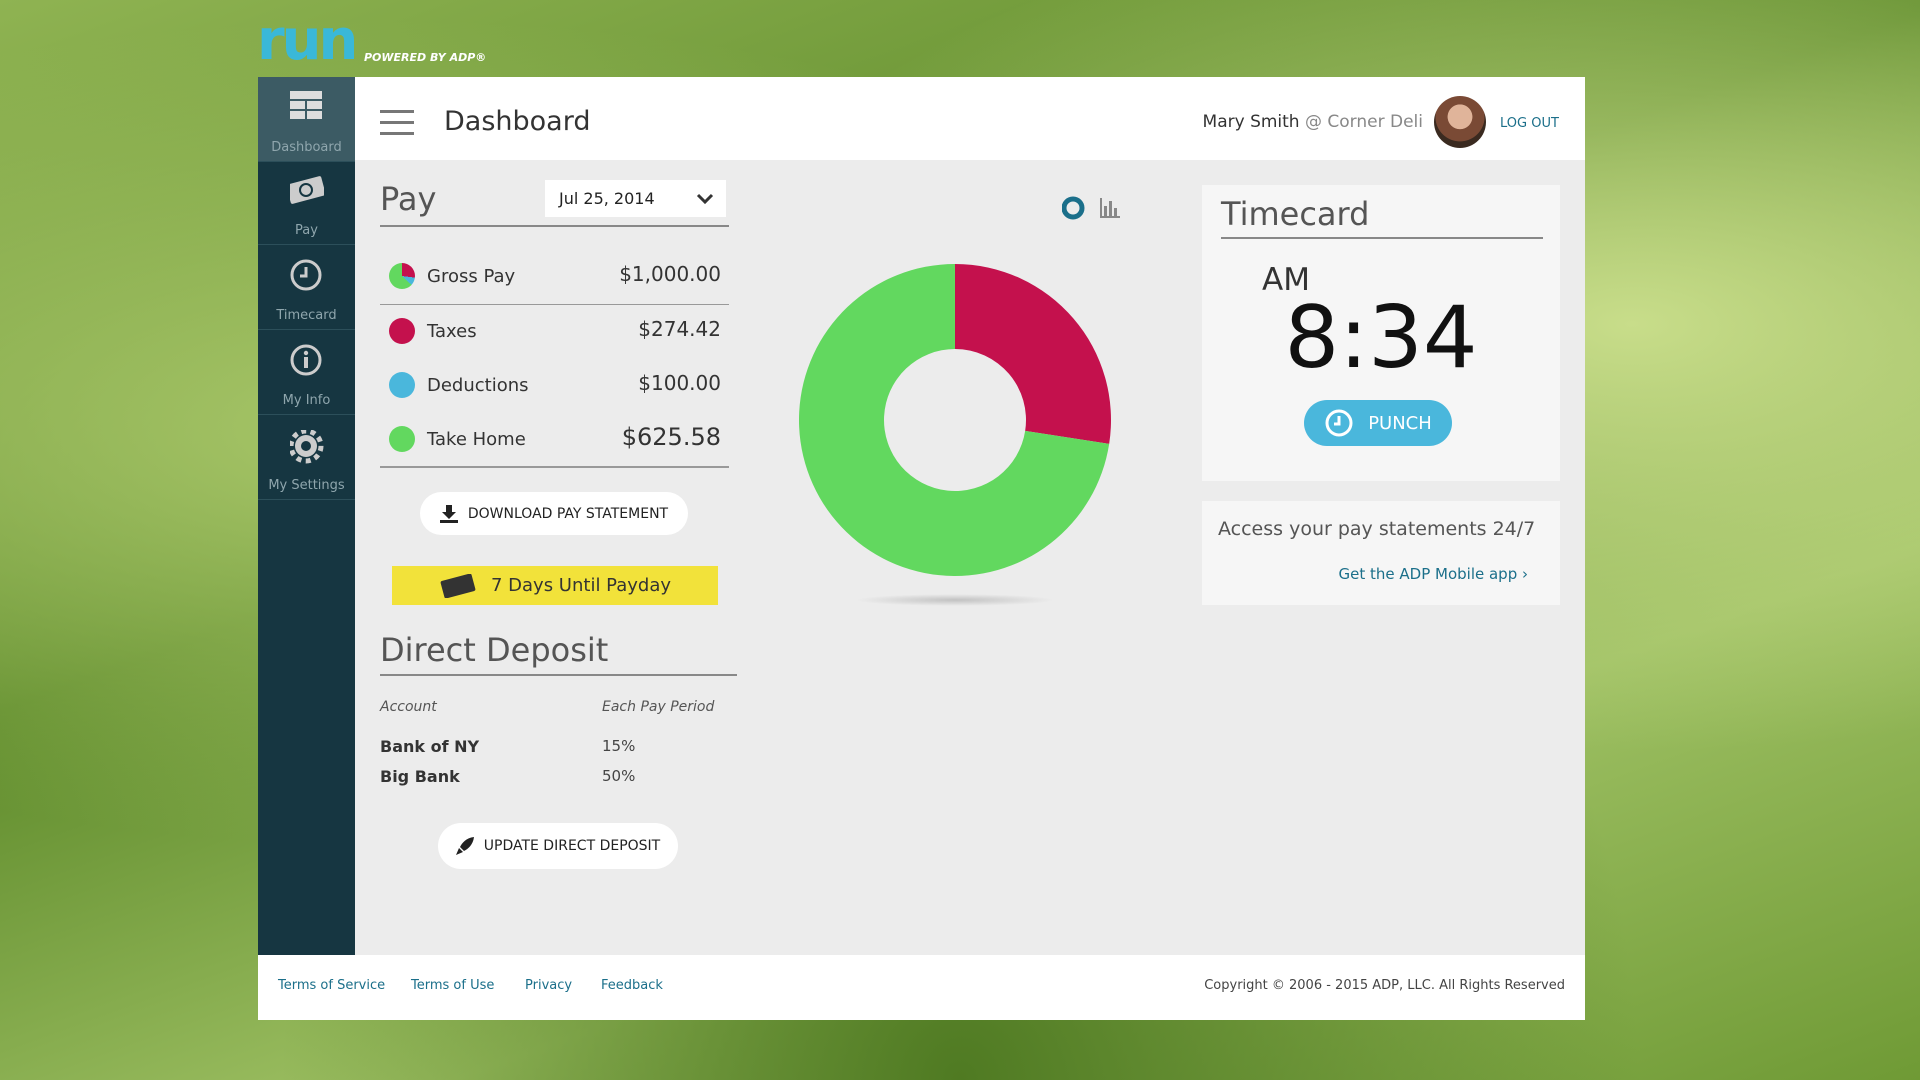 The width and height of the screenshot is (1920, 1080). Describe the element at coordinates (568, 513) in the screenshot. I see `label: DOWNLOAD PAY STATEMENT` at that location.